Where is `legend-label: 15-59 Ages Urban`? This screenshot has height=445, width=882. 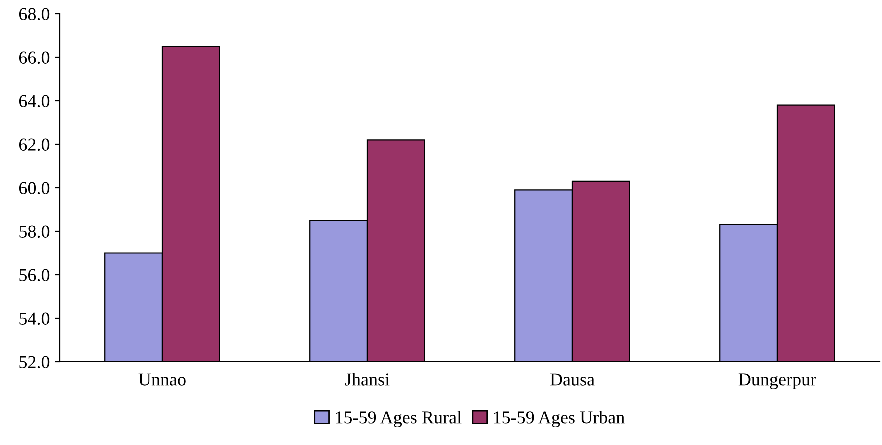 legend-label: 15-59 Ages Urban is located at coordinates (559, 419).